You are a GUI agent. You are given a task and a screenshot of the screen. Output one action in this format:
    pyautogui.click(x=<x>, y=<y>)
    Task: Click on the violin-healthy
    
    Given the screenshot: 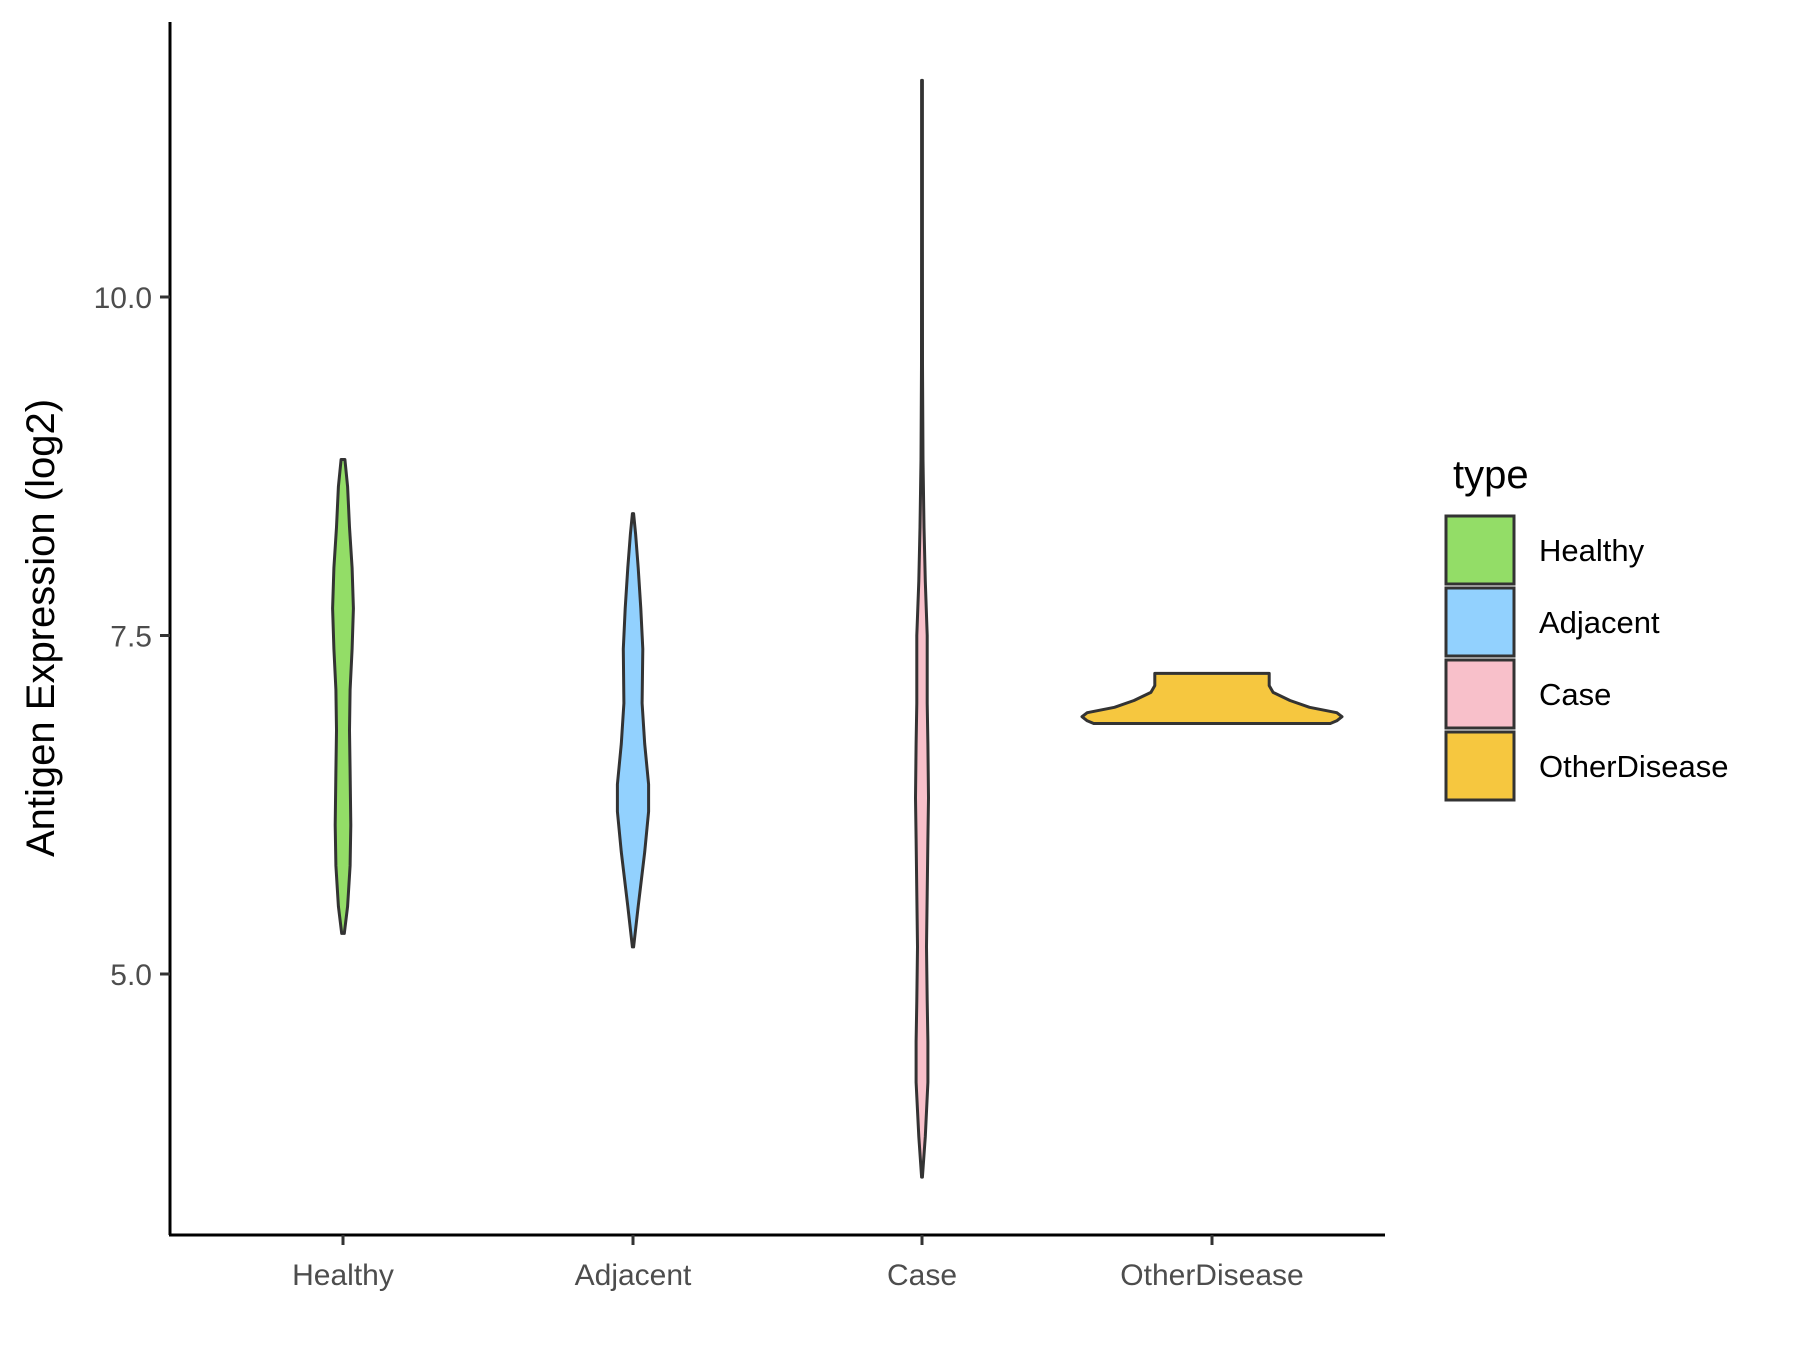 What is the action you would take?
    pyautogui.click(x=343, y=696)
    